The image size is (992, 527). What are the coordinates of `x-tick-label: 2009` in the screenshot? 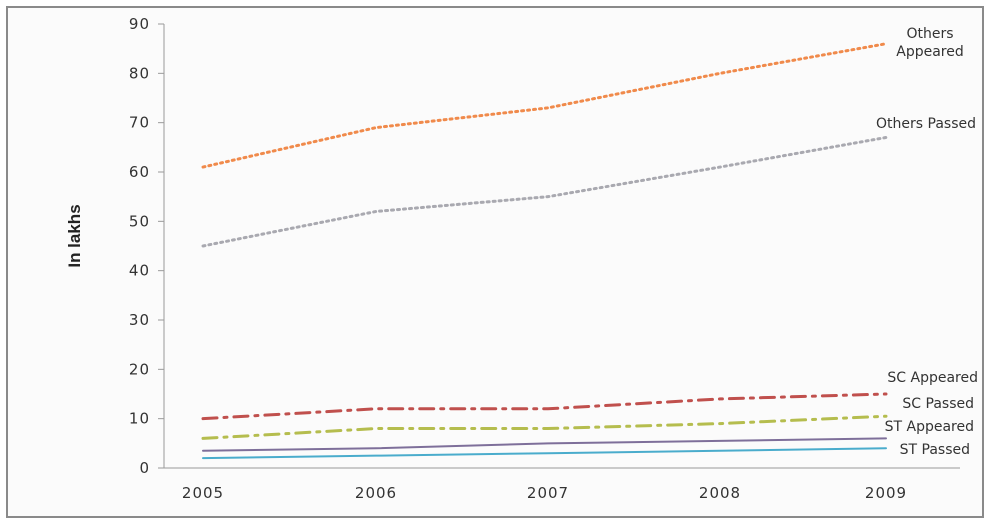 It's located at (886, 493).